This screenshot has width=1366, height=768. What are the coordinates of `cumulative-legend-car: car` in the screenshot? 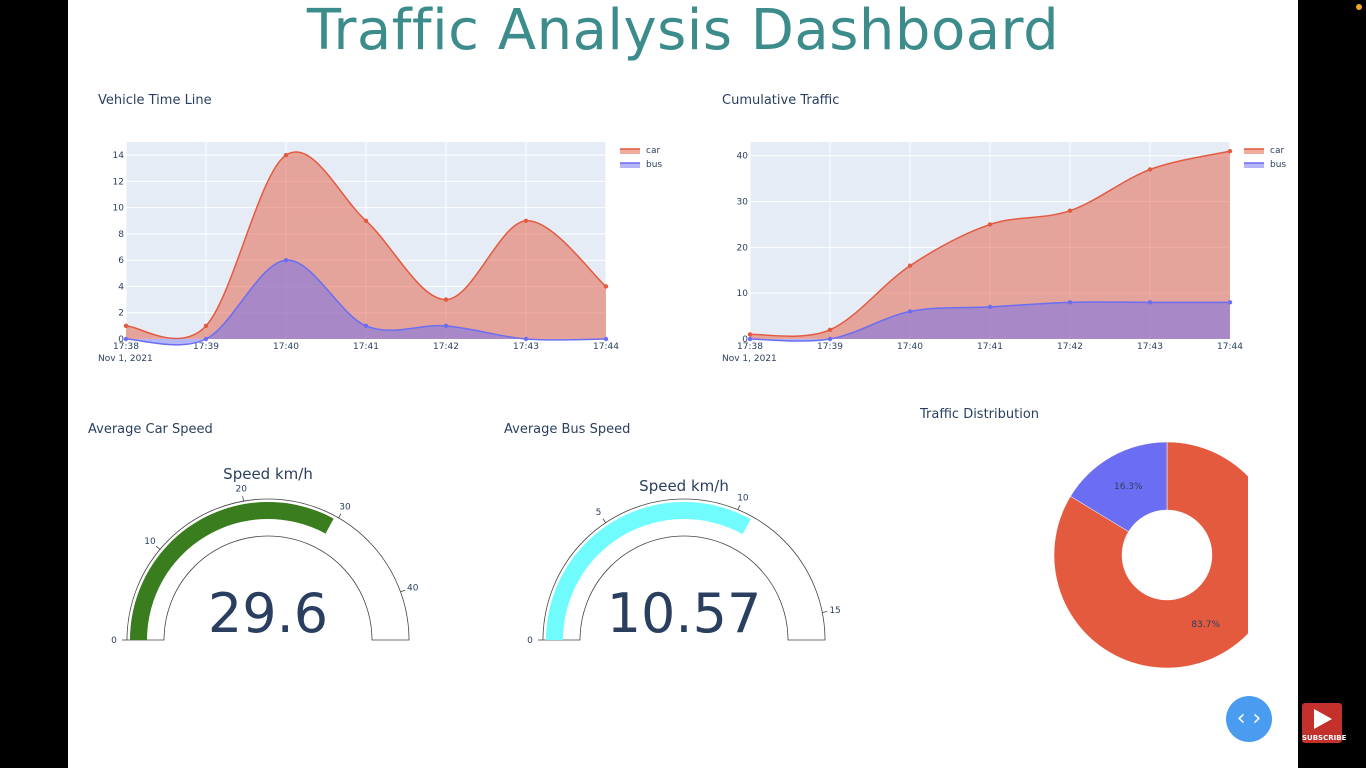 It's located at (1277, 151).